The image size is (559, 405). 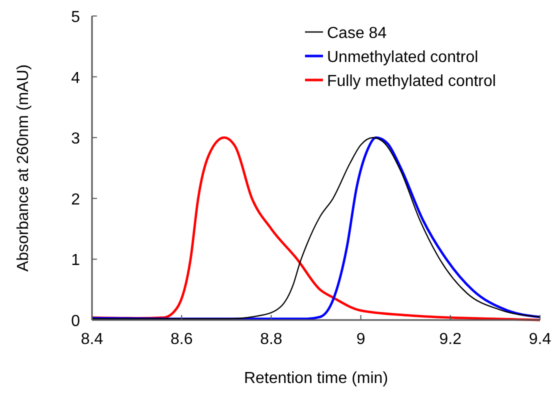 I want to click on x-axis-title: Retention time (min), so click(x=316, y=378).